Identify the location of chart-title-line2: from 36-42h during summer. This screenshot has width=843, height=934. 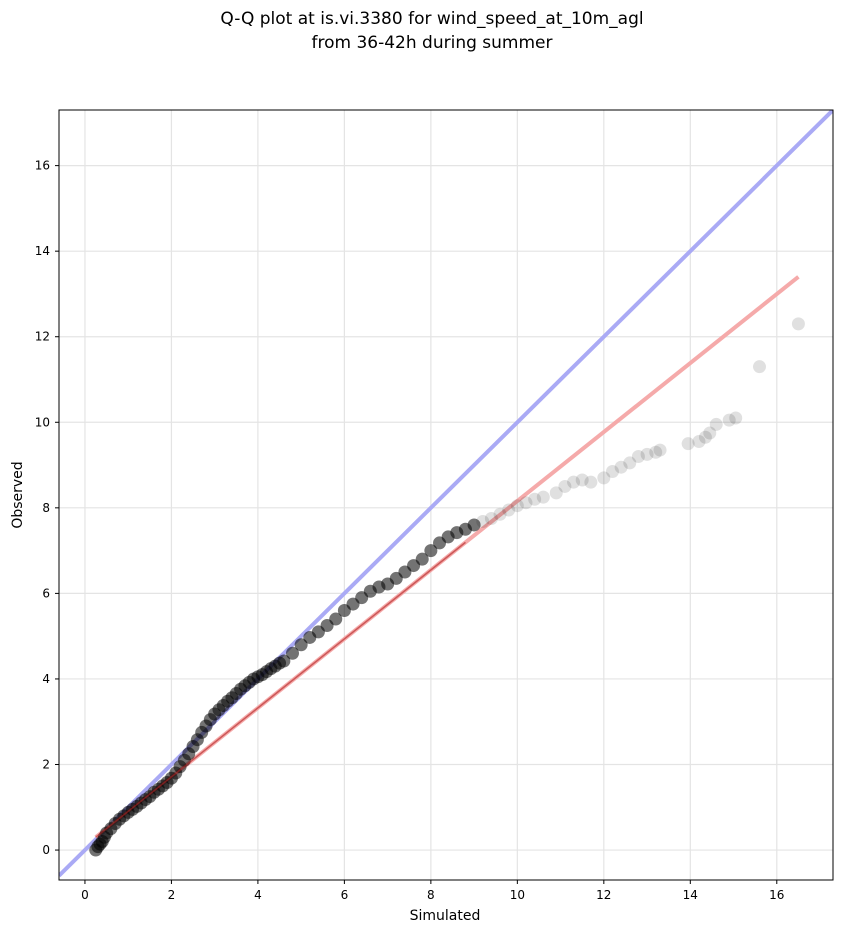
(432, 43).